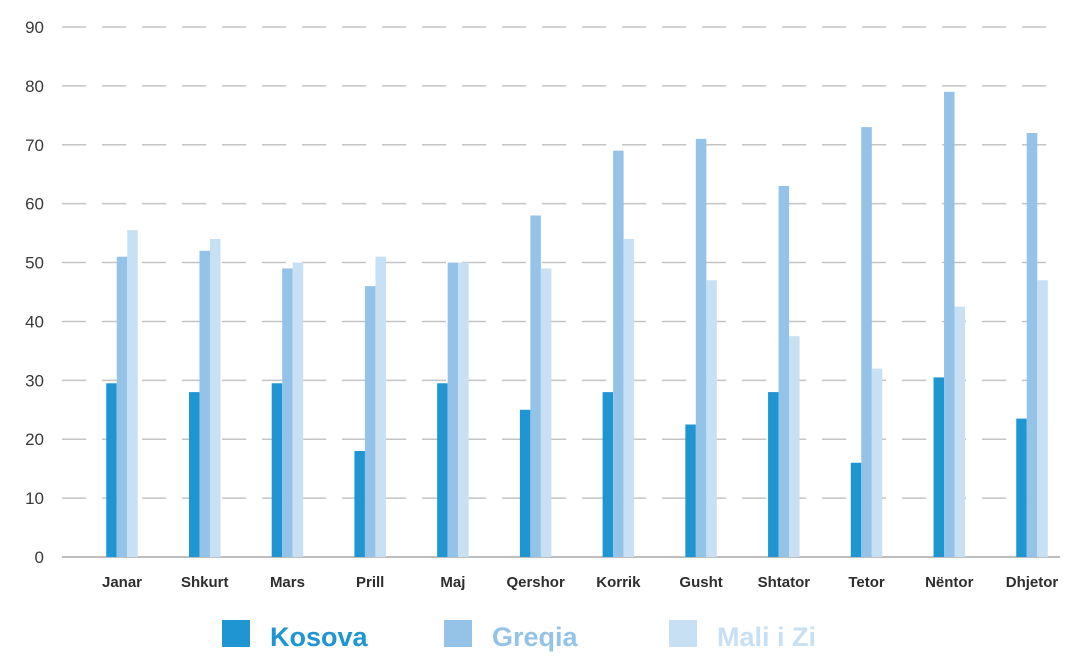 The image size is (1069, 658). I want to click on legend-item: Greqia, so click(511, 636).